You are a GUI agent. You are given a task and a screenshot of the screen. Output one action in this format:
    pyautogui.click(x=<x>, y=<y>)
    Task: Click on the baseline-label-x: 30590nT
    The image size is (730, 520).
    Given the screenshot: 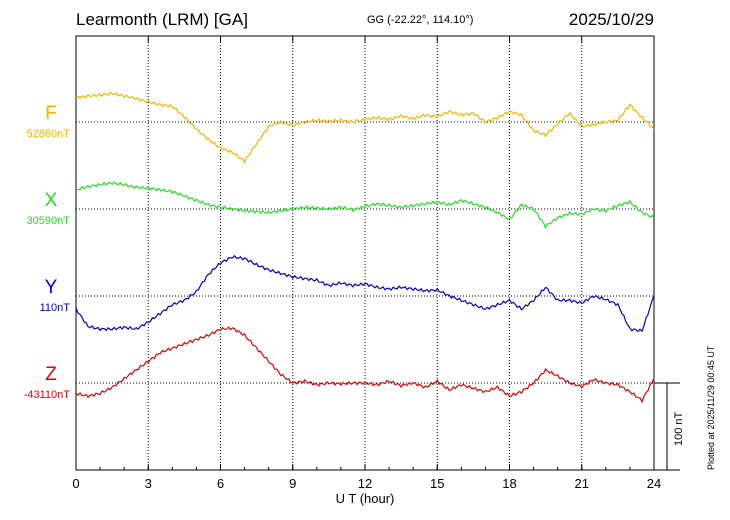 What is the action you would take?
    pyautogui.click(x=48, y=221)
    